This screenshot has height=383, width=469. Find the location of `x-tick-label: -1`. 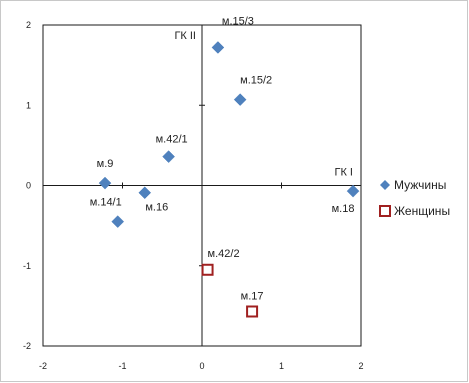

x-tick-label: -1 is located at coordinates (122, 366).